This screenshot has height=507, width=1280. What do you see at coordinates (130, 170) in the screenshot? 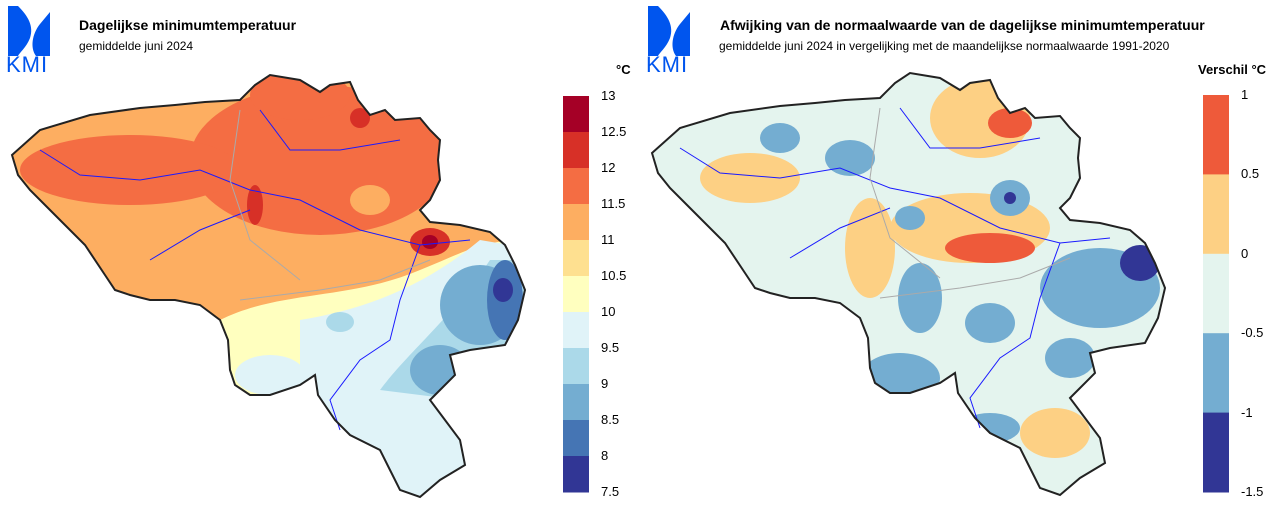
I see `zone-11.5-12` at bounding box center [130, 170].